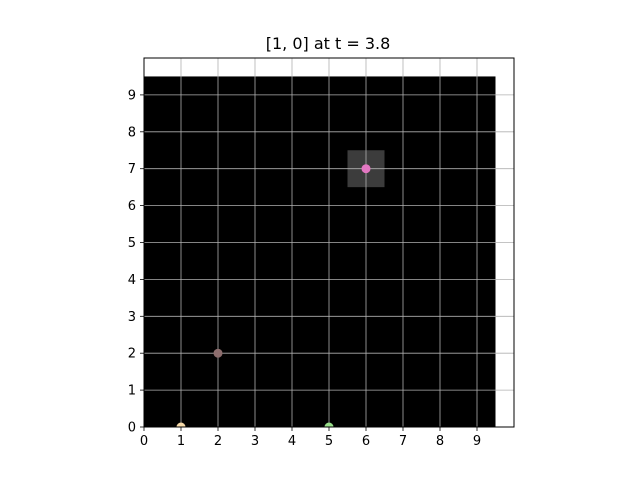 Image resolution: width=640 pixels, height=480 pixels. Describe the element at coordinates (440, 441) in the screenshot. I see `x-tick-label-8: 8` at that location.